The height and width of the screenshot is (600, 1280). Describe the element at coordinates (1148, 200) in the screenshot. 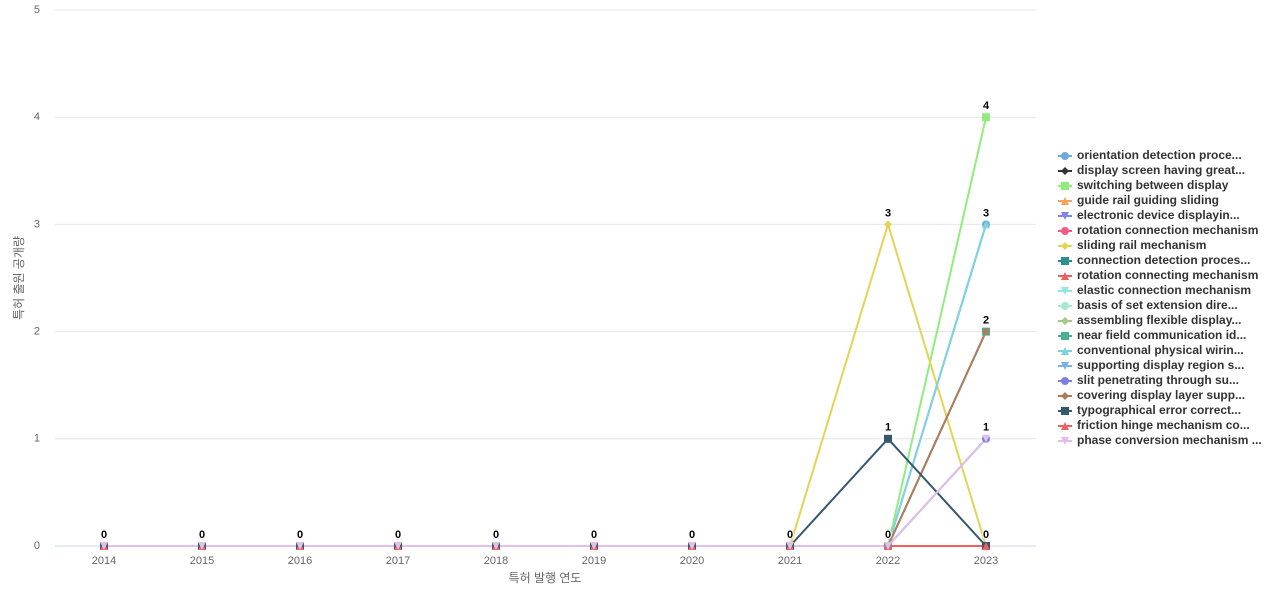

I see `legend-text: guide rail guiding sliding` at that location.